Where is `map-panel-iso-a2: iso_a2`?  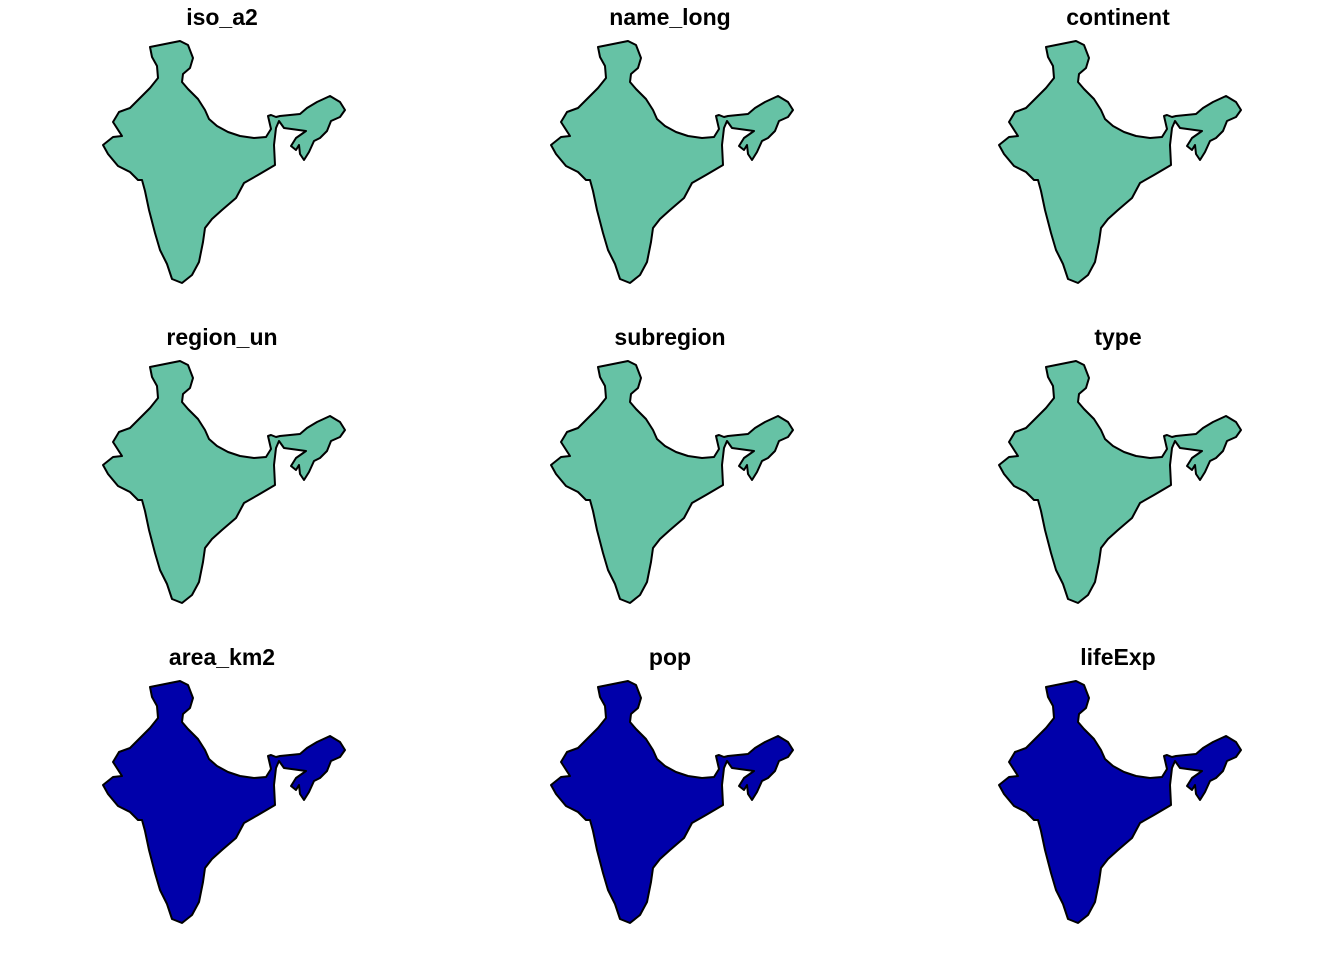
map-panel-iso-a2: iso_a2 is located at coordinates (224, 144).